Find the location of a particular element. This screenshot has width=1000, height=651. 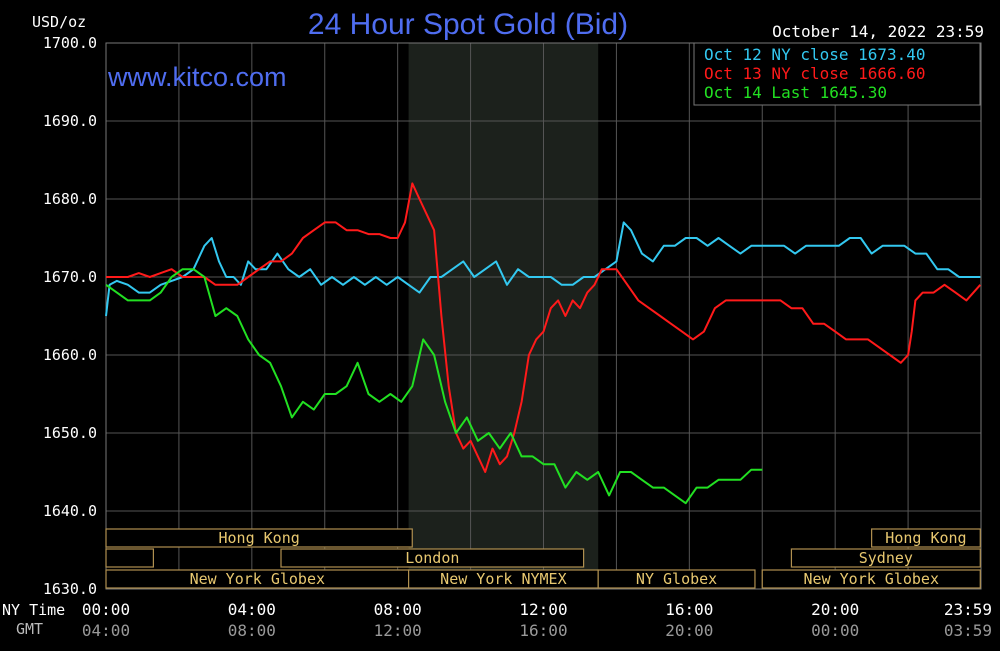

y-tick-label: 1630.0 is located at coordinates (70, 589).